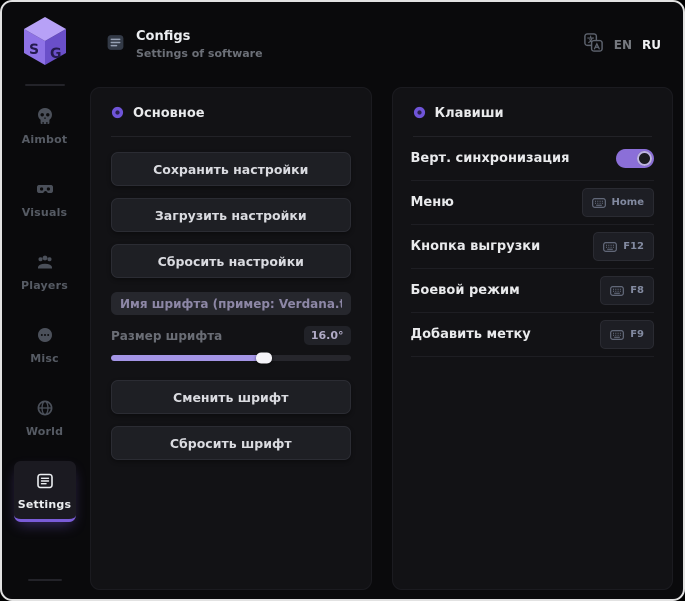  I want to click on font-size-slider, so click(231, 358).